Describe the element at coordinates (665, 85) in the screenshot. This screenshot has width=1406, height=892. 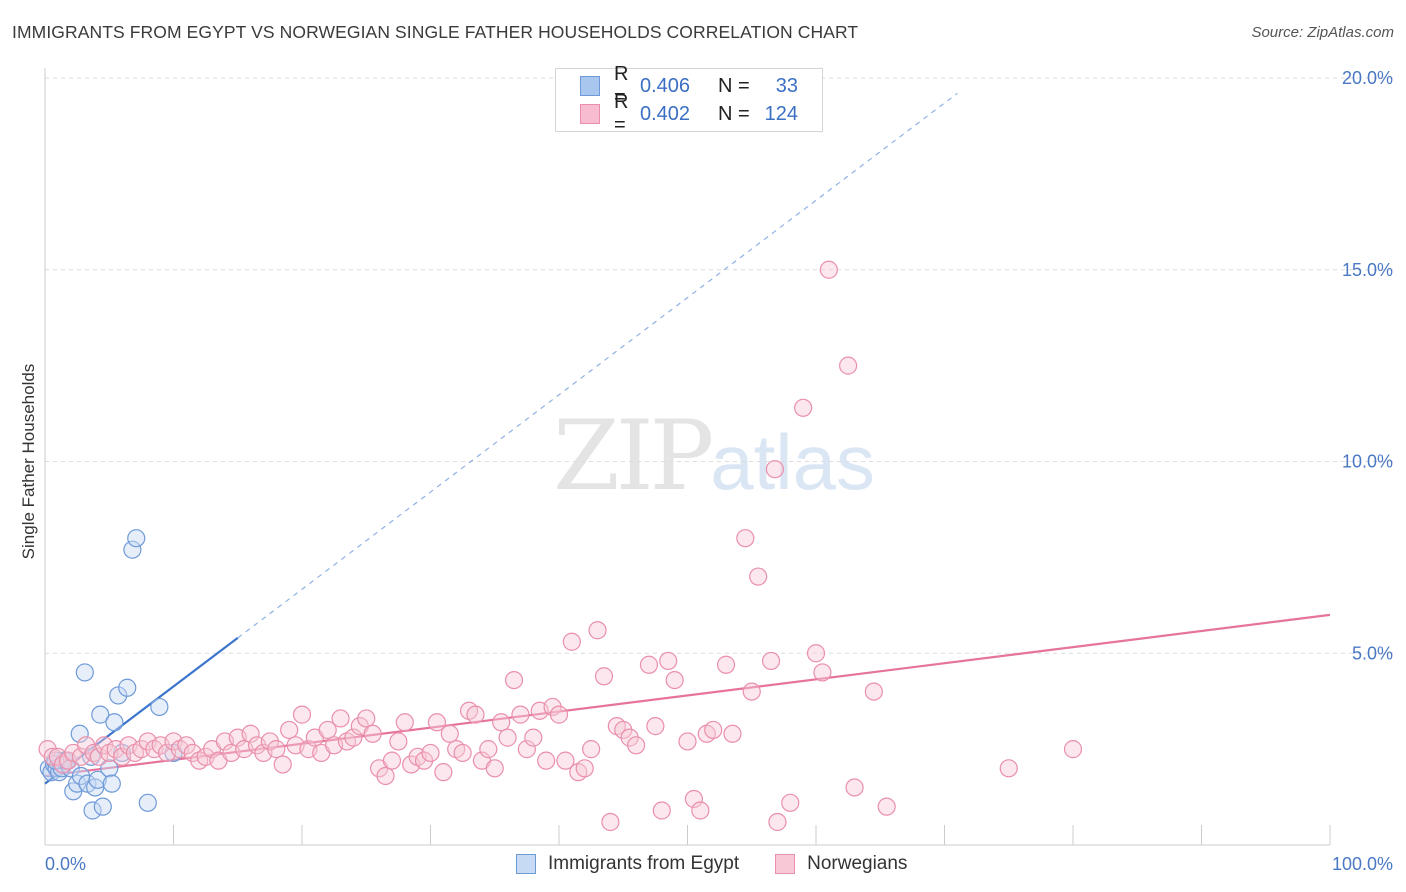
I see `legend-r-value: 0.406` at that location.